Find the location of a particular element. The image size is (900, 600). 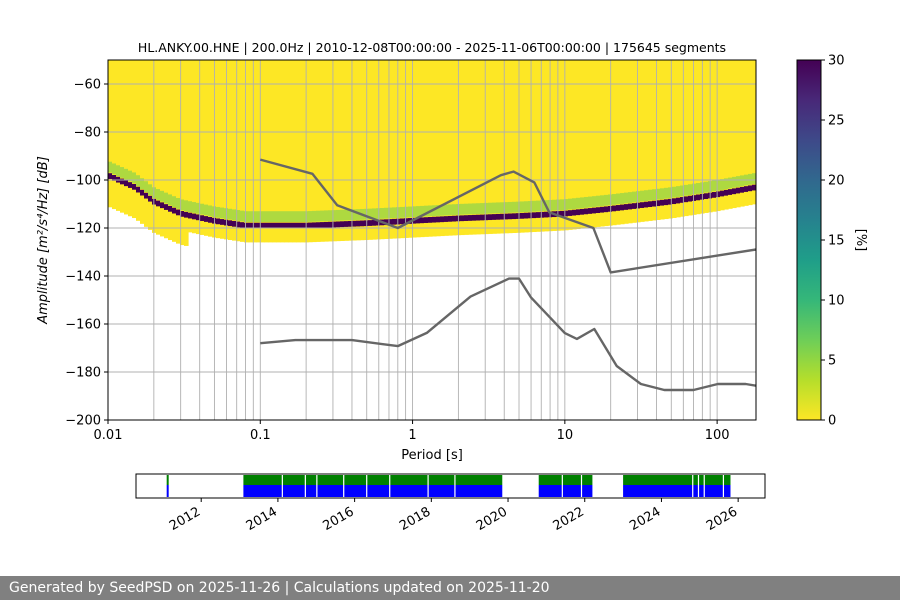

y-tick-label: −80 is located at coordinates (87, 133).